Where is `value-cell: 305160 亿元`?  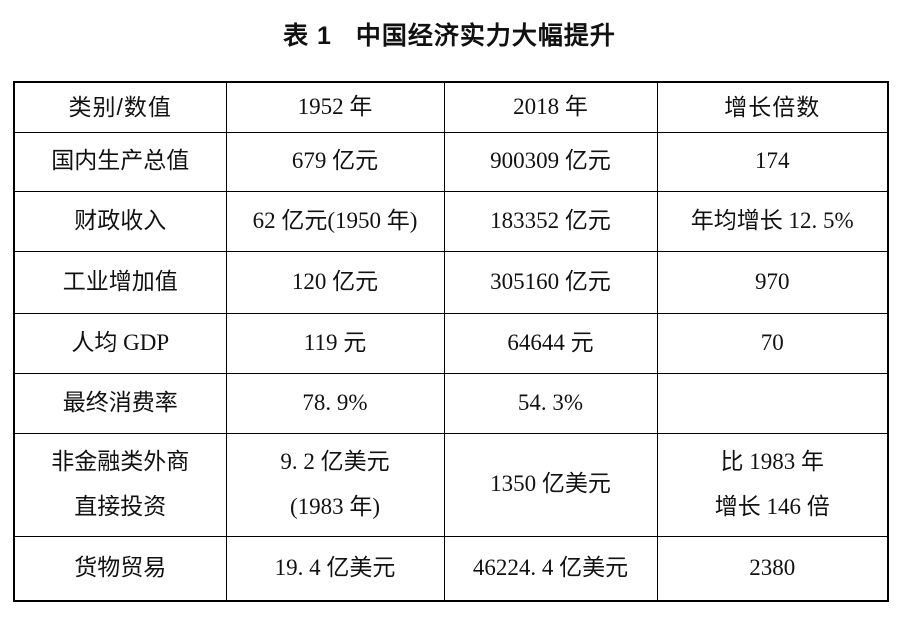 value-cell: 305160 亿元 is located at coordinates (550, 282).